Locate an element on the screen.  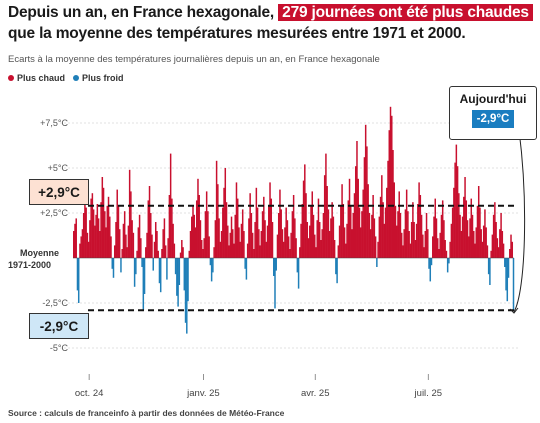
y-tick-label: +2,5°C is located at coordinates (54, 213).